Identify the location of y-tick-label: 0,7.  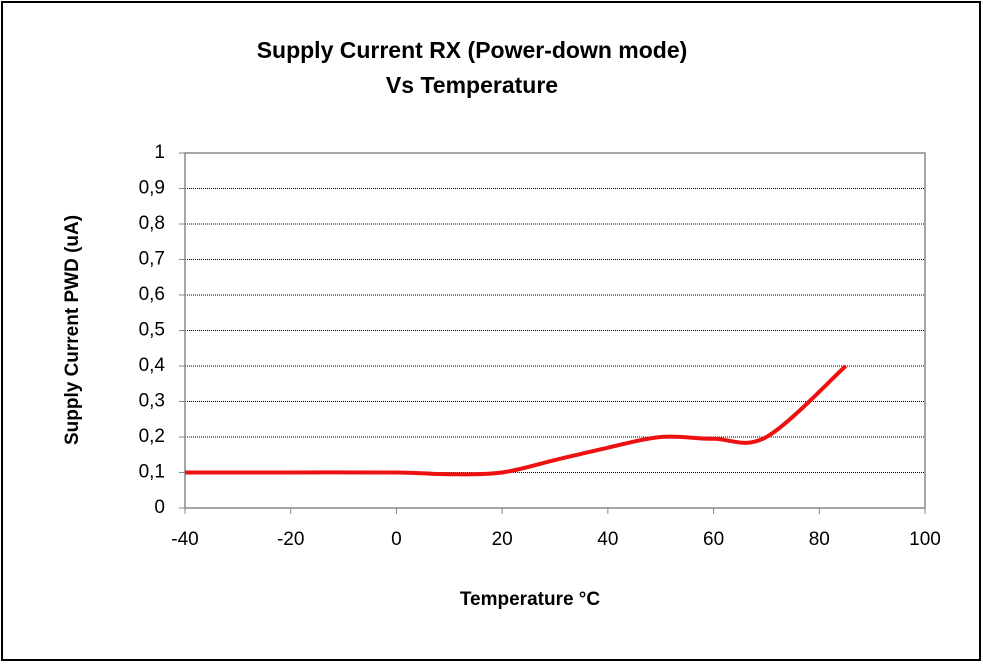
(152, 259).